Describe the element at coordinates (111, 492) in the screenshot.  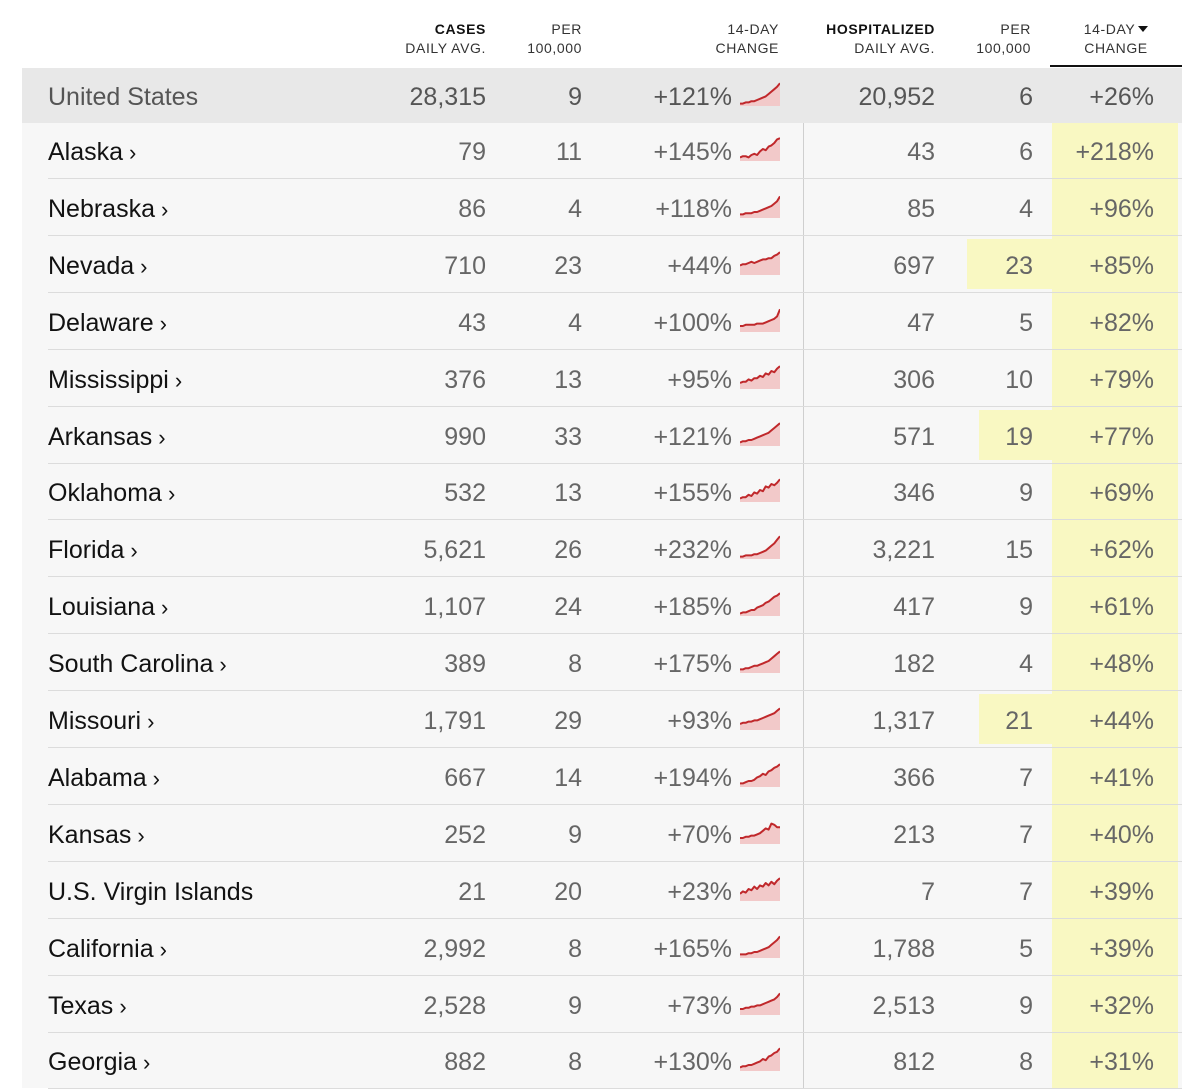
I see `location-name: Oklahoma ›` at that location.